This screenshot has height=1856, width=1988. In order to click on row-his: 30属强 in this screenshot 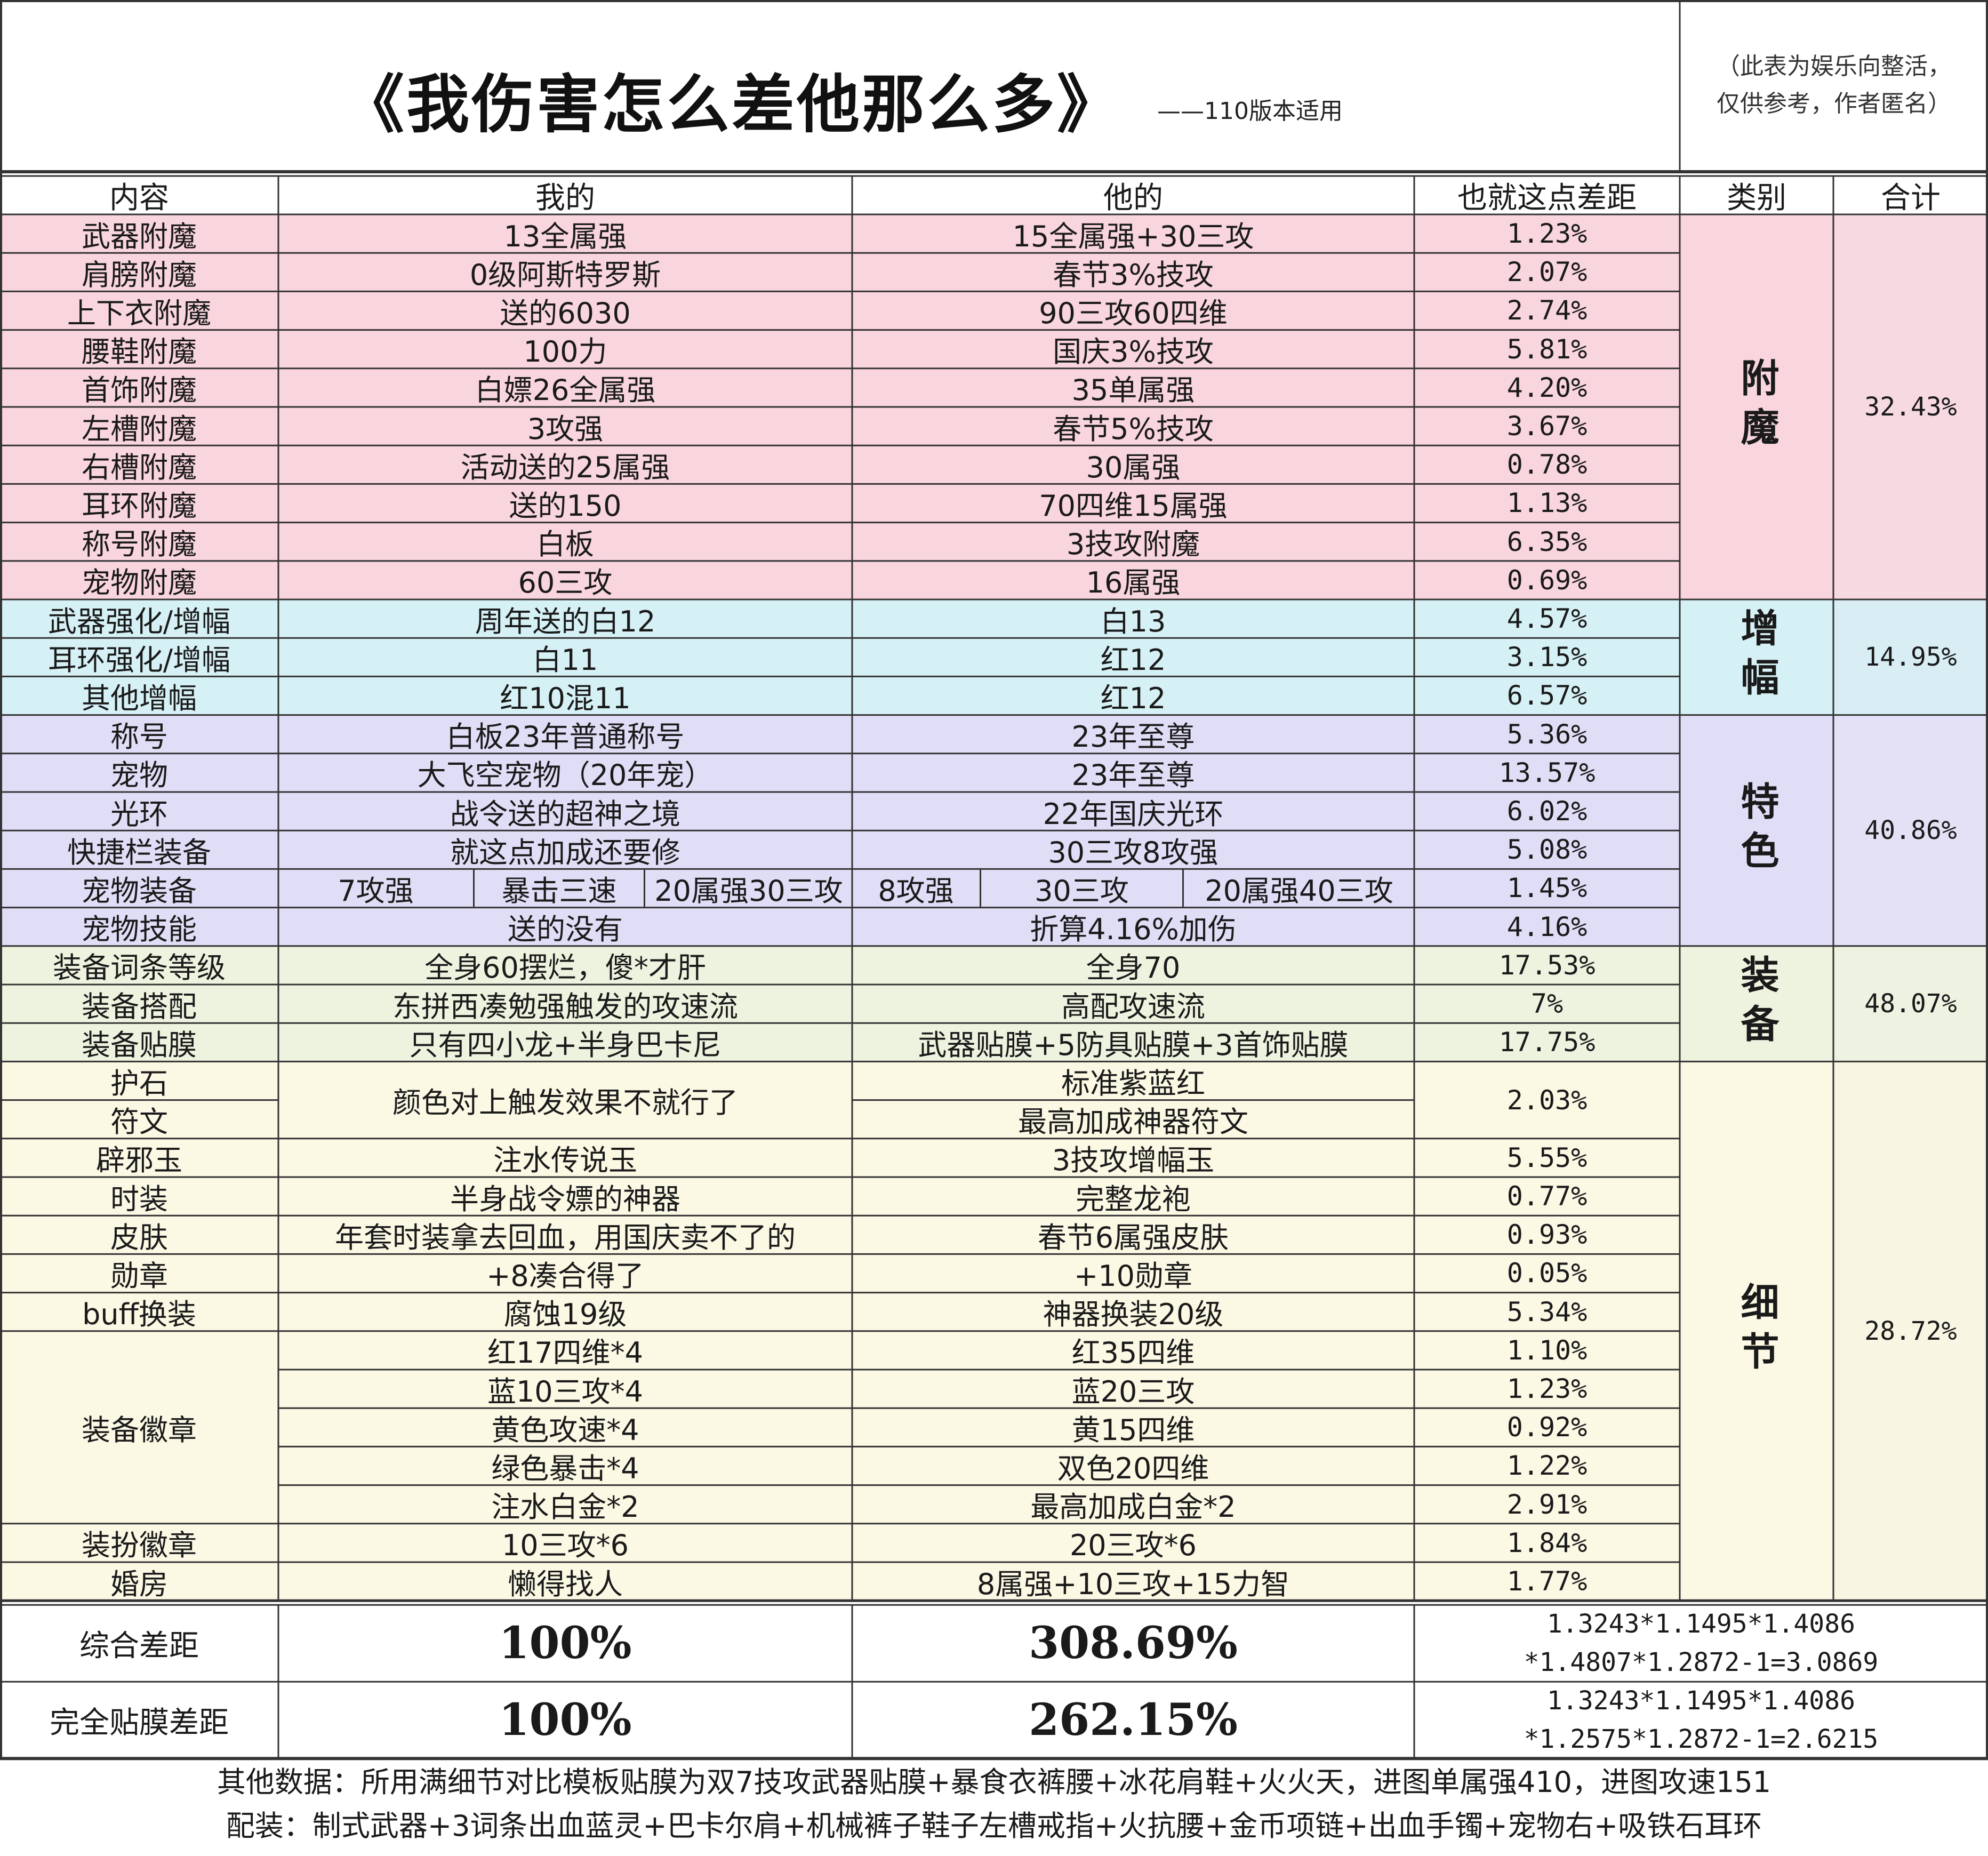, I will do `click(1133, 464)`.